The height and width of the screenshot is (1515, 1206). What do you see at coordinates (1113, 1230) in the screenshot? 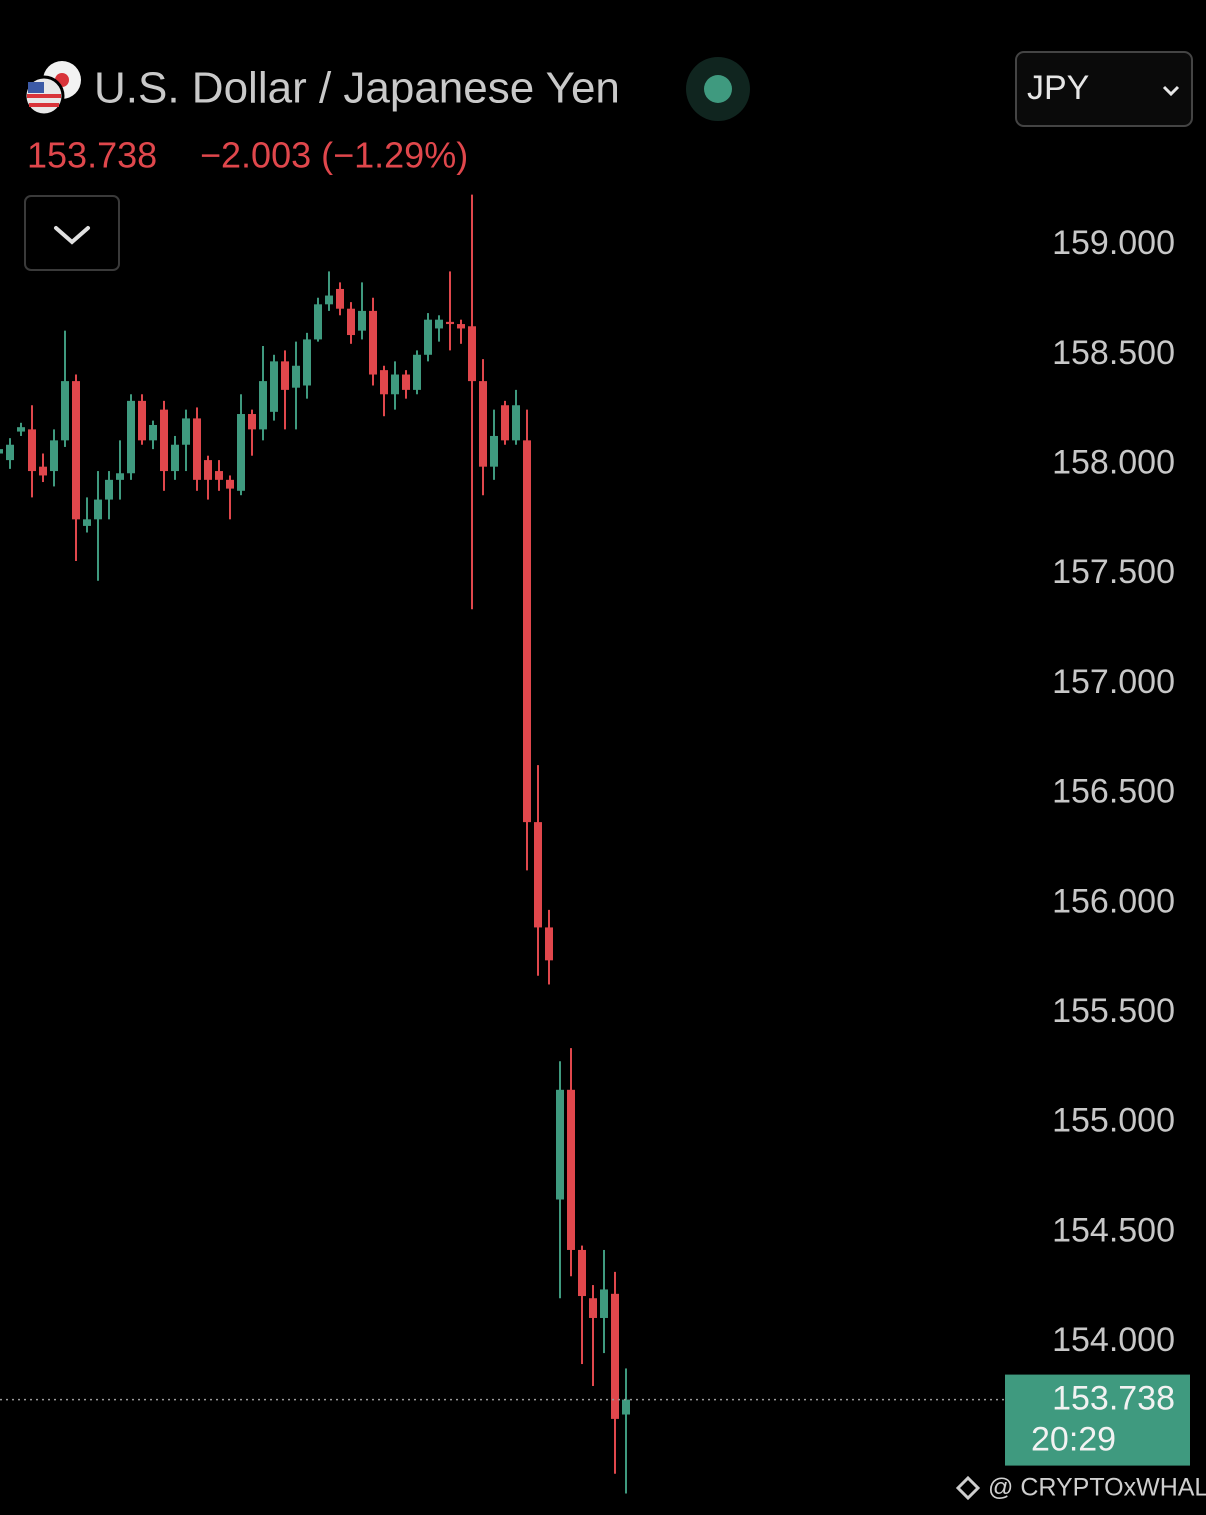
I see `y-tick-label: 154.500` at bounding box center [1113, 1230].